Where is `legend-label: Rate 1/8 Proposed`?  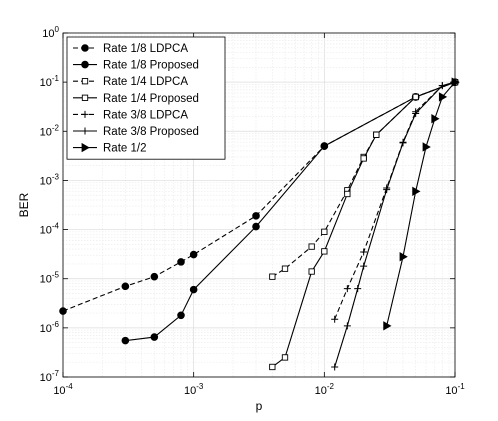
legend-label: Rate 1/8 Proposed is located at coordinates (151, 66).